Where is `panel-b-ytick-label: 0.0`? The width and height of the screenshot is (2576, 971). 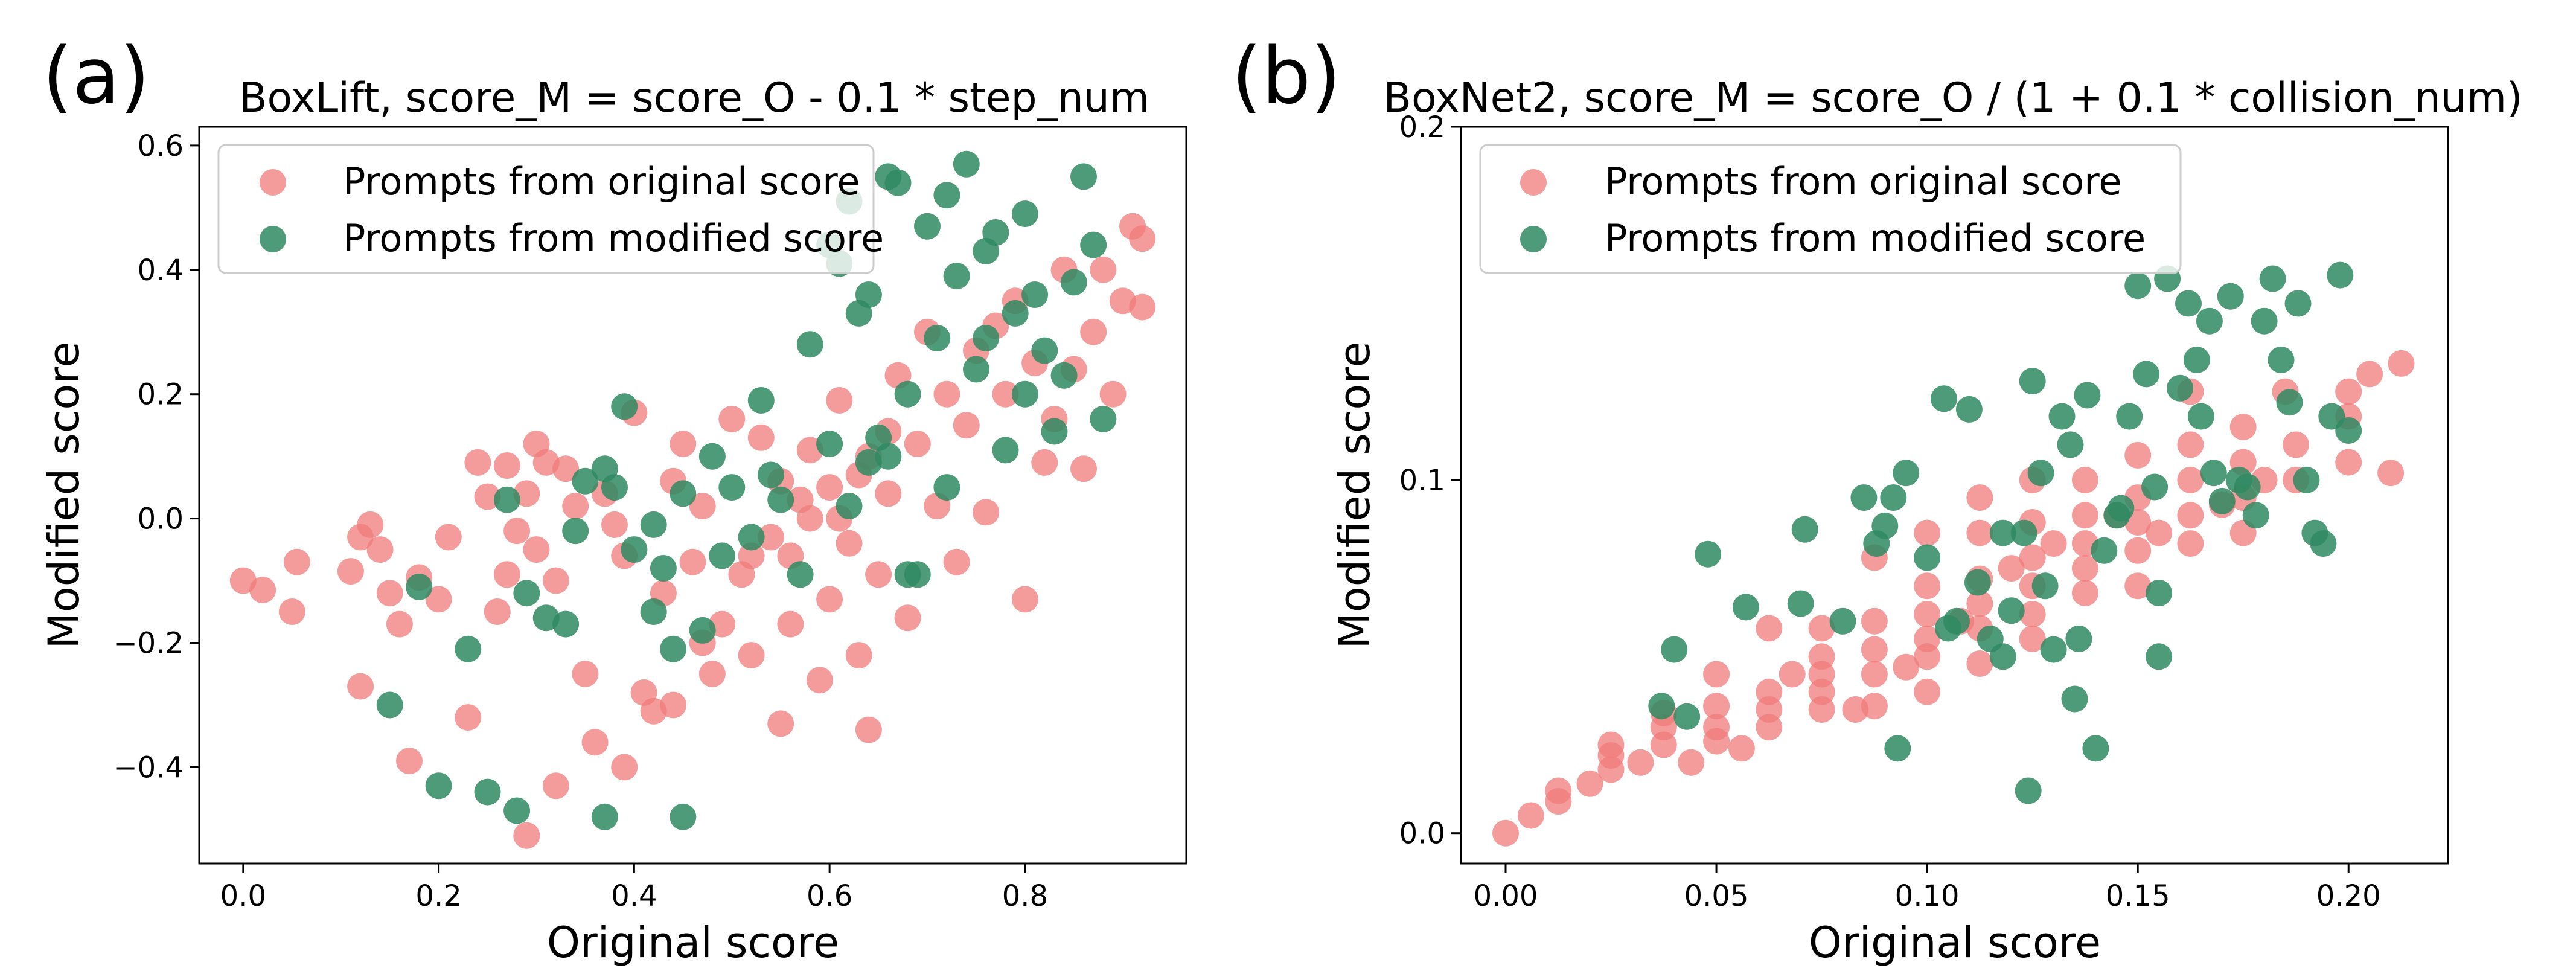 panel-b-ytick-label: 0.0 is located at coordinates (1422, 834).